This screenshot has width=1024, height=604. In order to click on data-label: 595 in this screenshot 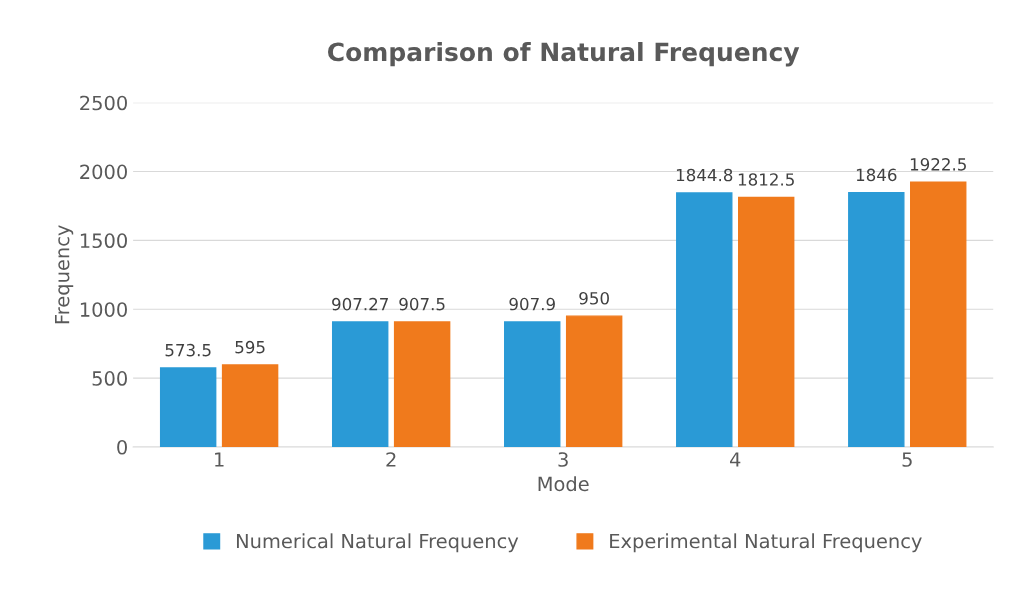, I will do `click(250, 347)`.